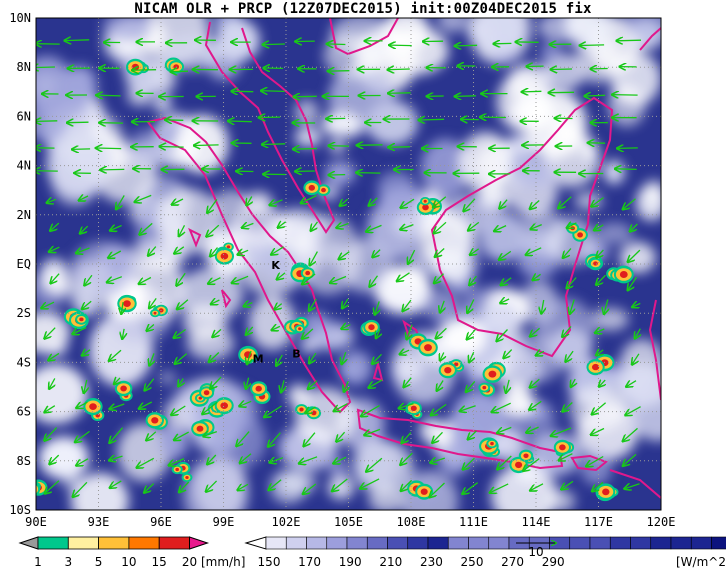  Describe the element at coordinates (472, 562) in the screenshot. I see `olr-colorbar-label: 250` at that location.